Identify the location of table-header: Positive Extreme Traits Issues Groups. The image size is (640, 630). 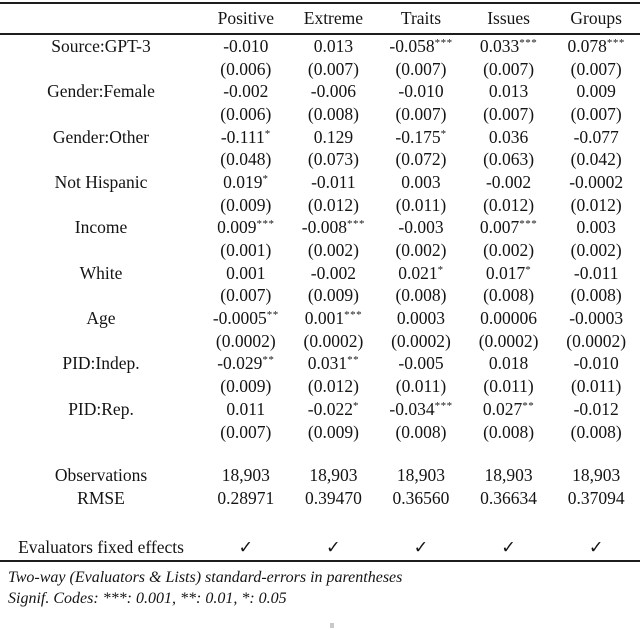
(320, 19).